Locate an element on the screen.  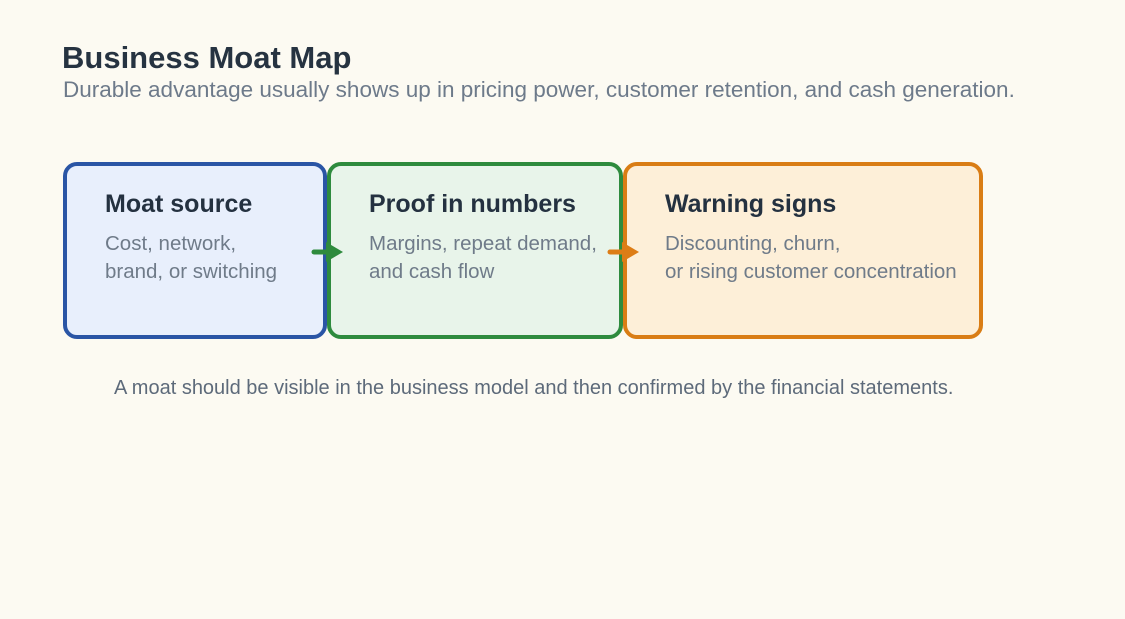
page-title: Business Moat Map is located at coordinates (207, 57).